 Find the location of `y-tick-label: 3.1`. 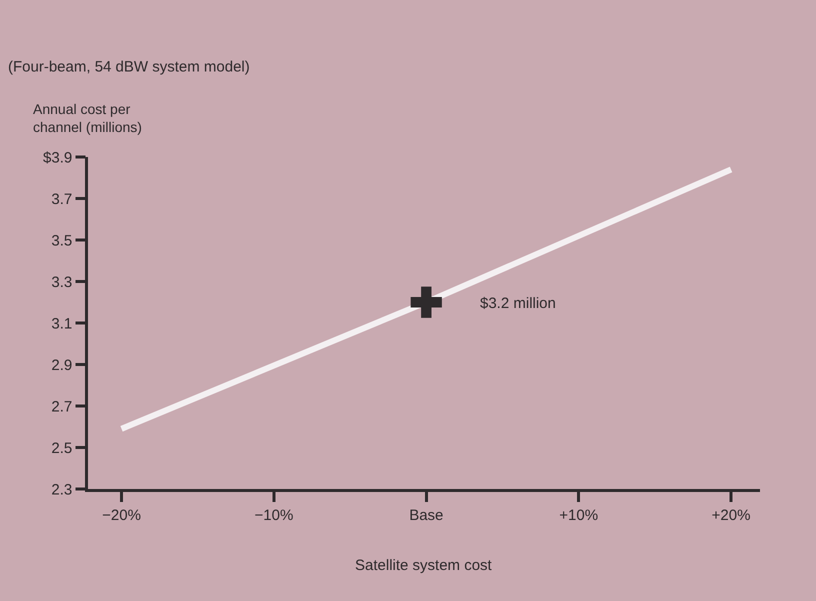

y-tick-label: 3.1 is located at coordinates (61, 323).